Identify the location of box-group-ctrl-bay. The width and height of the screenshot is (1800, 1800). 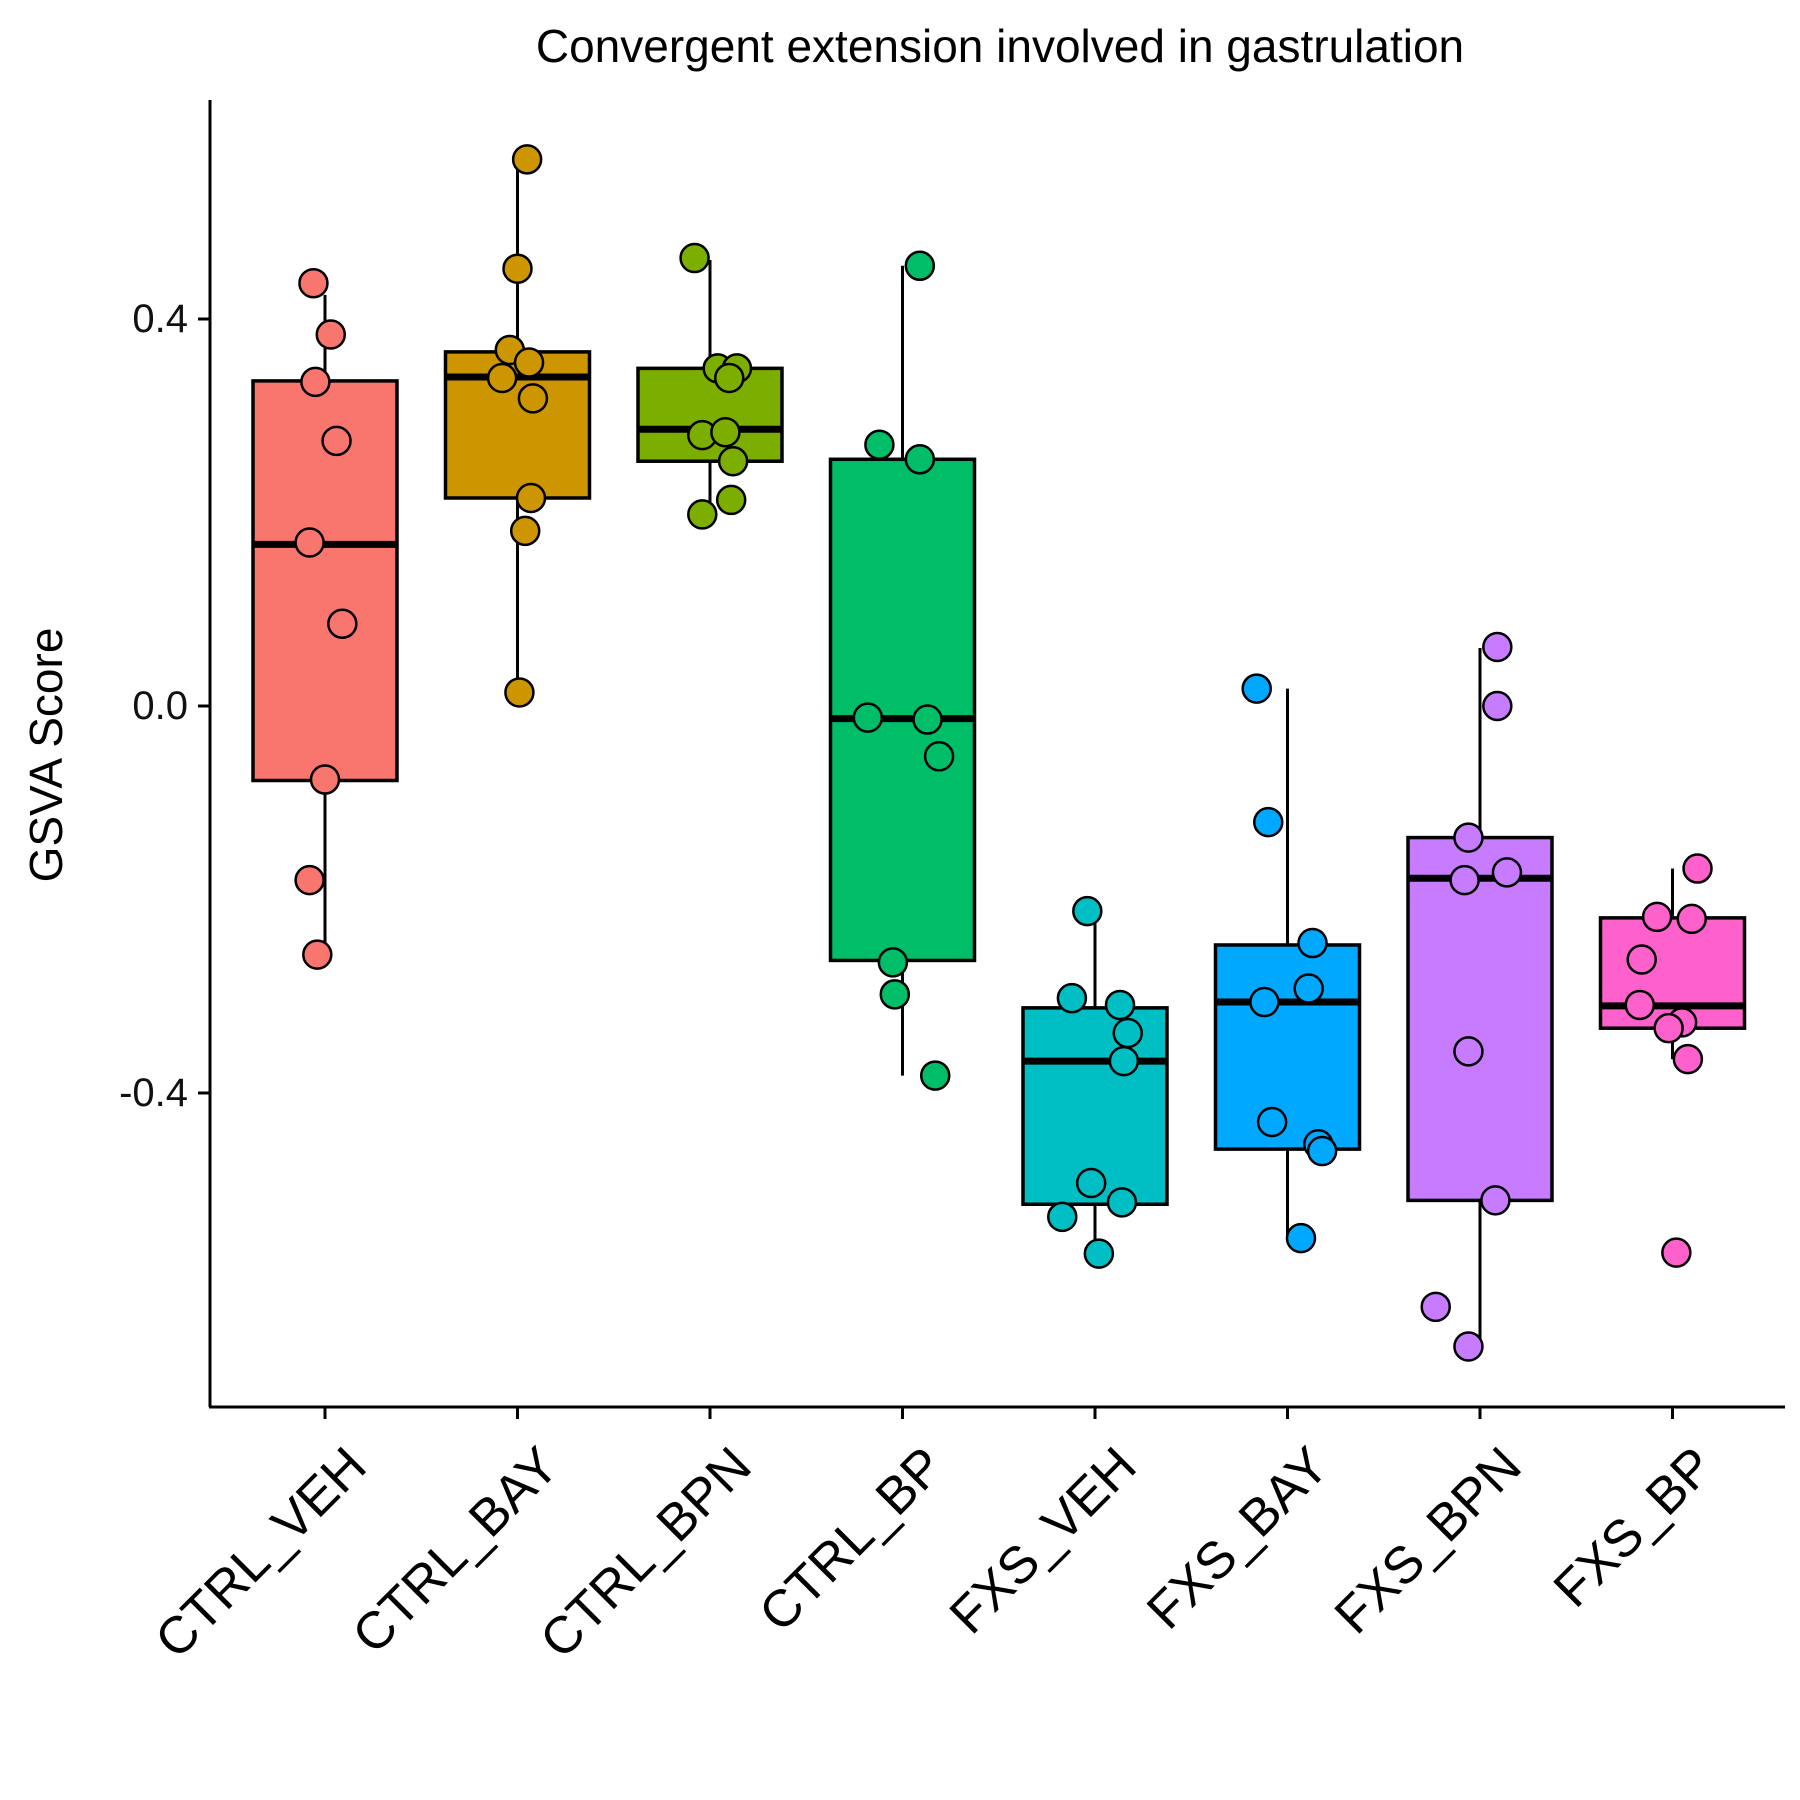
(517, 426).